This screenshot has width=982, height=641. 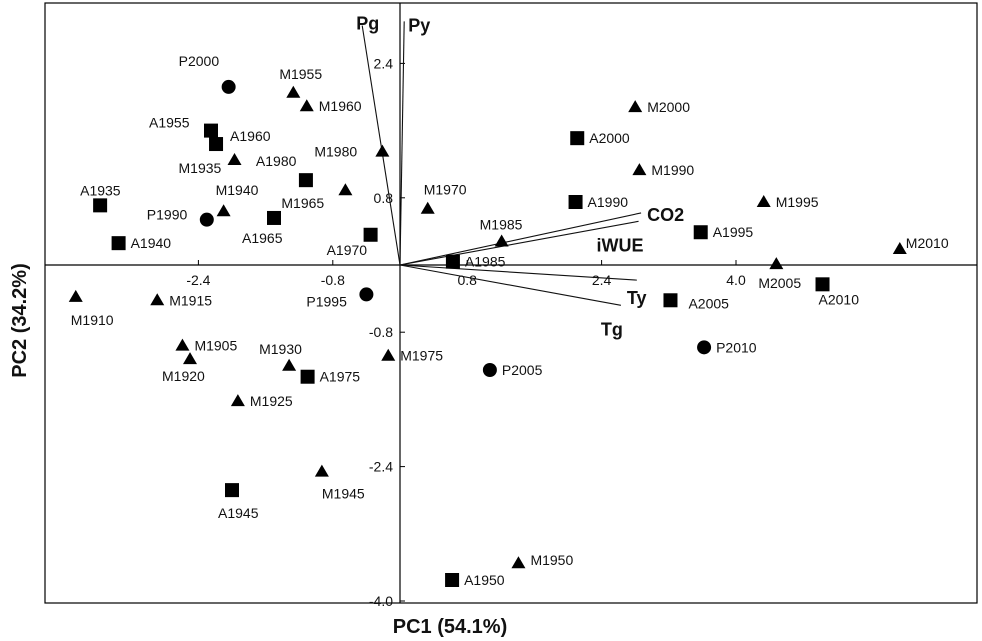 I want to click on point-p2000, so click(x=228, y=86).